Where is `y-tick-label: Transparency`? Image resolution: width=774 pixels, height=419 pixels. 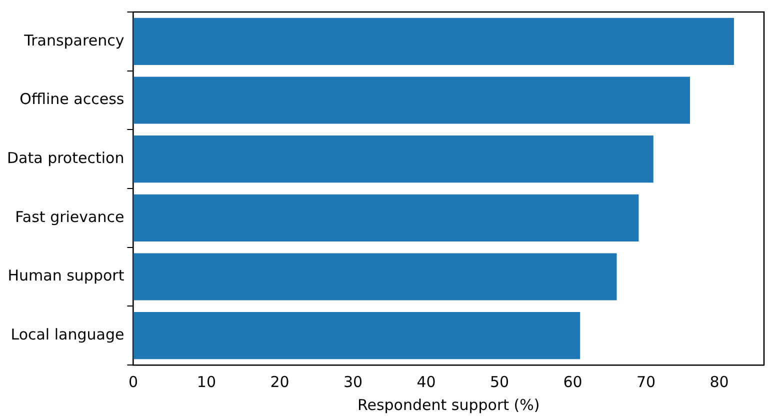
y-tick-label: Transparency is located at coordinates (73, 40).